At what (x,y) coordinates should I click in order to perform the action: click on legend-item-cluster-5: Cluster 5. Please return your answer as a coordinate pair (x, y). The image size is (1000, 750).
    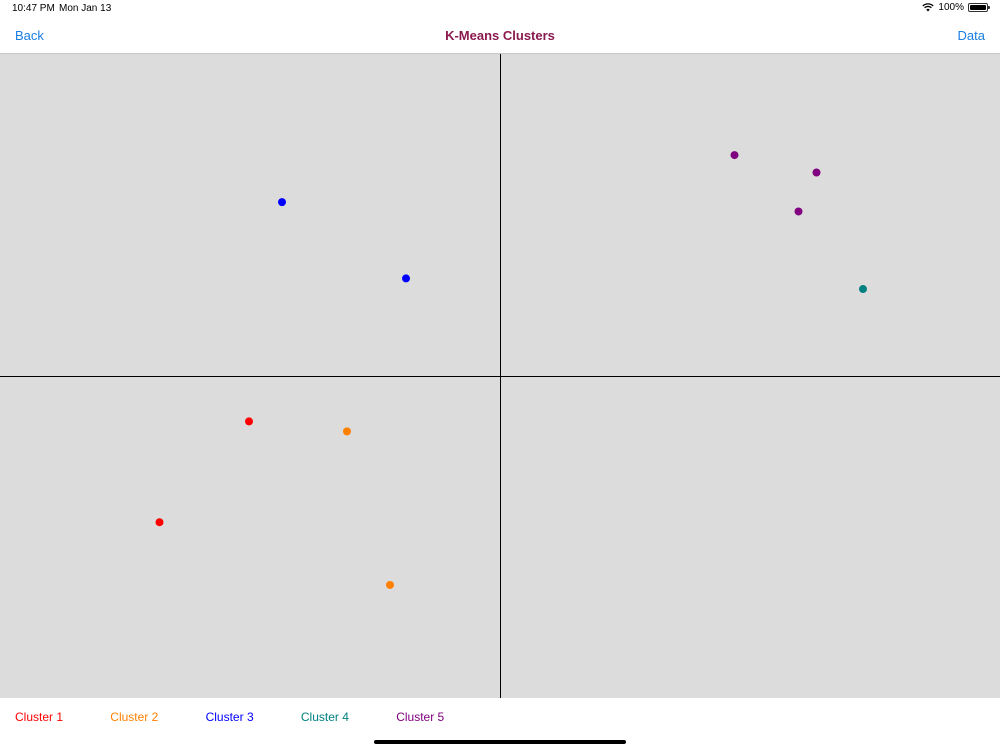
    Looking at the image, I should click on (420, 717).